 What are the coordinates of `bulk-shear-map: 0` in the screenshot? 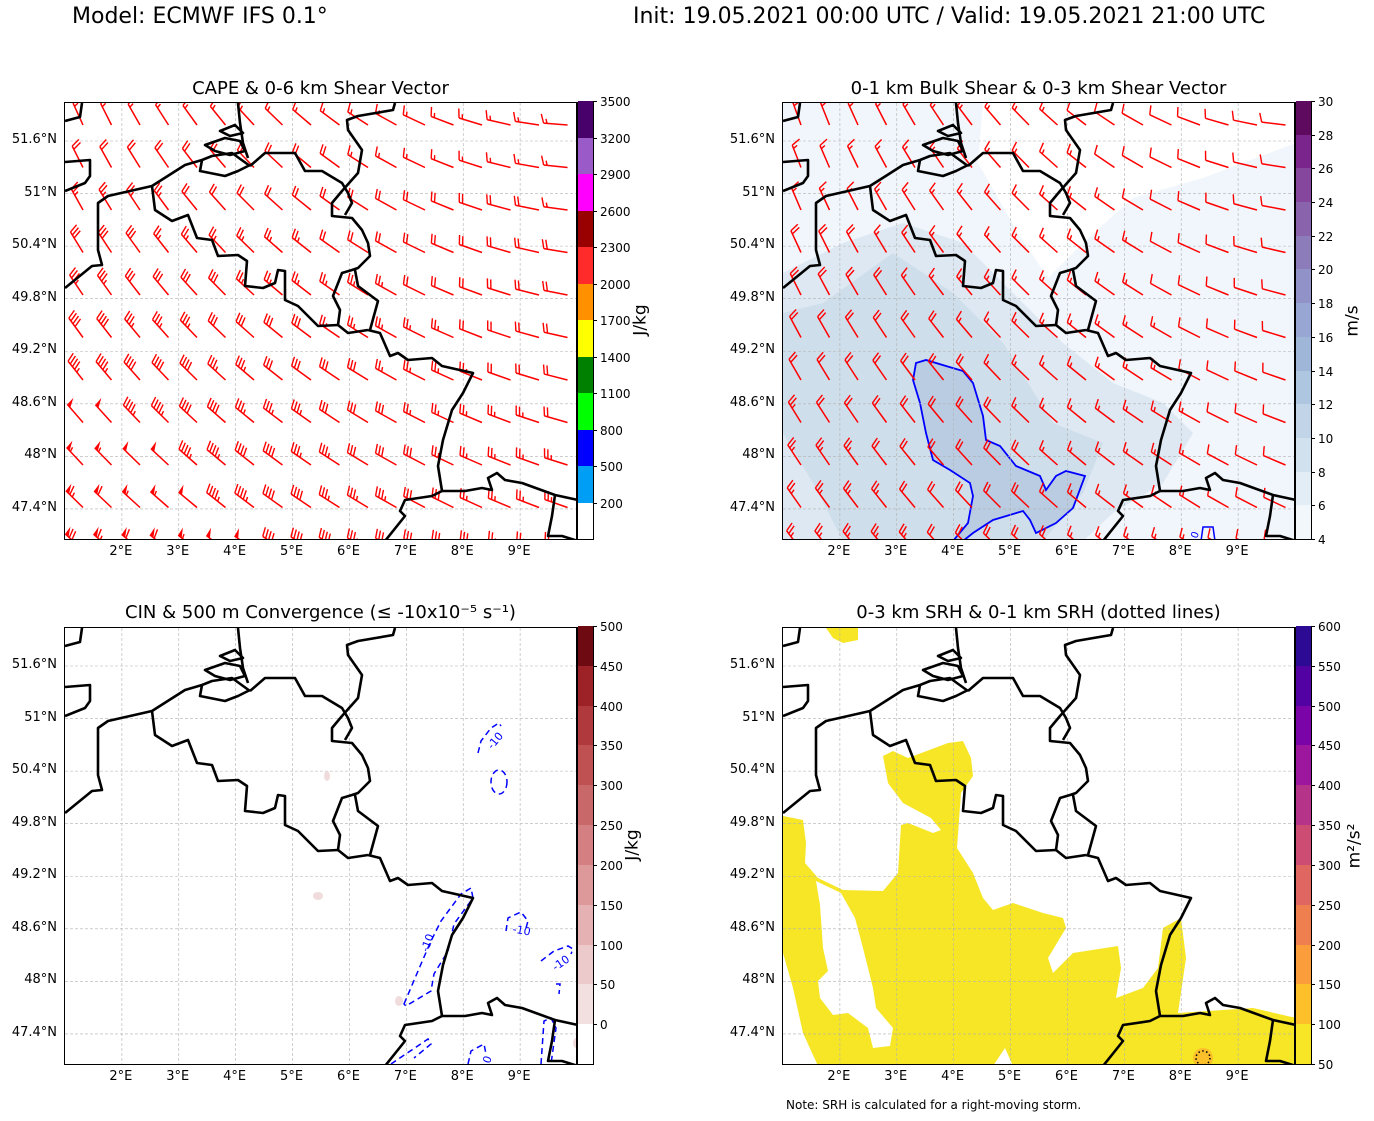 It's located at (1038, 321).